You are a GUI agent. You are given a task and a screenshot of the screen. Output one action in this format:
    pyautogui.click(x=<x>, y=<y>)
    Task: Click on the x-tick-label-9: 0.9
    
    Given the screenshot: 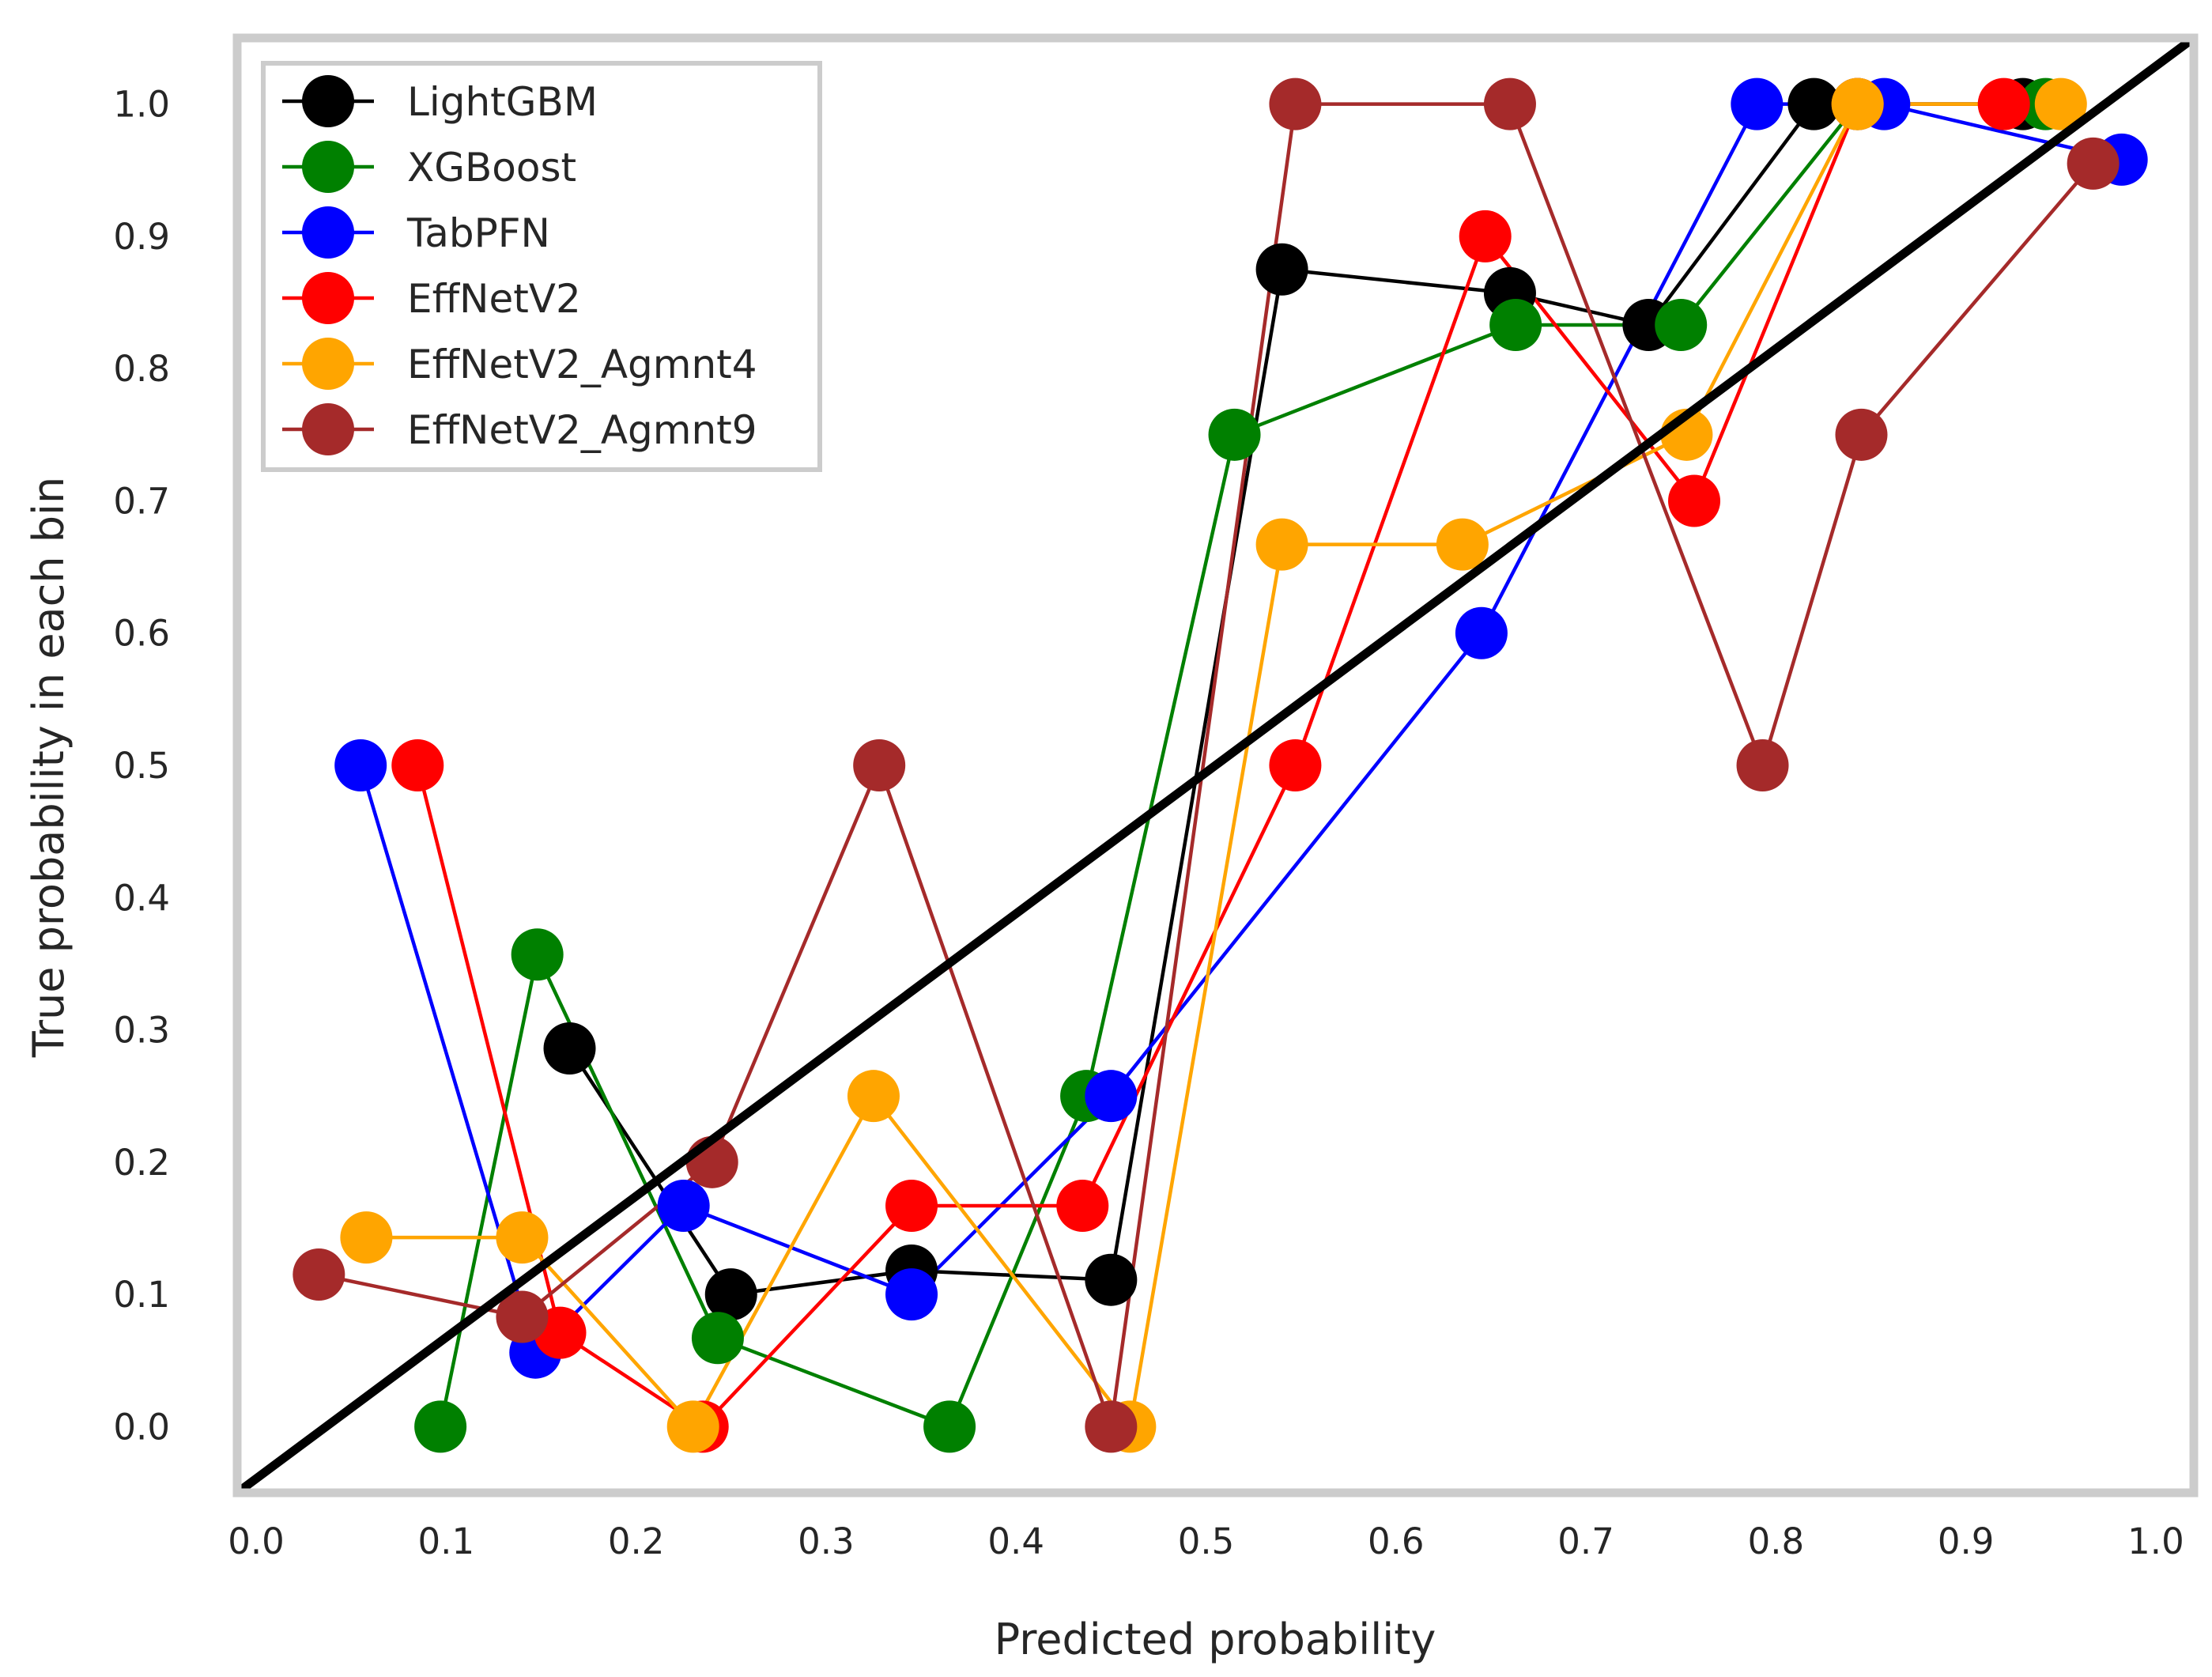 What is the action you would take?
    pyautogui.click(x=1966, y=1541)
    